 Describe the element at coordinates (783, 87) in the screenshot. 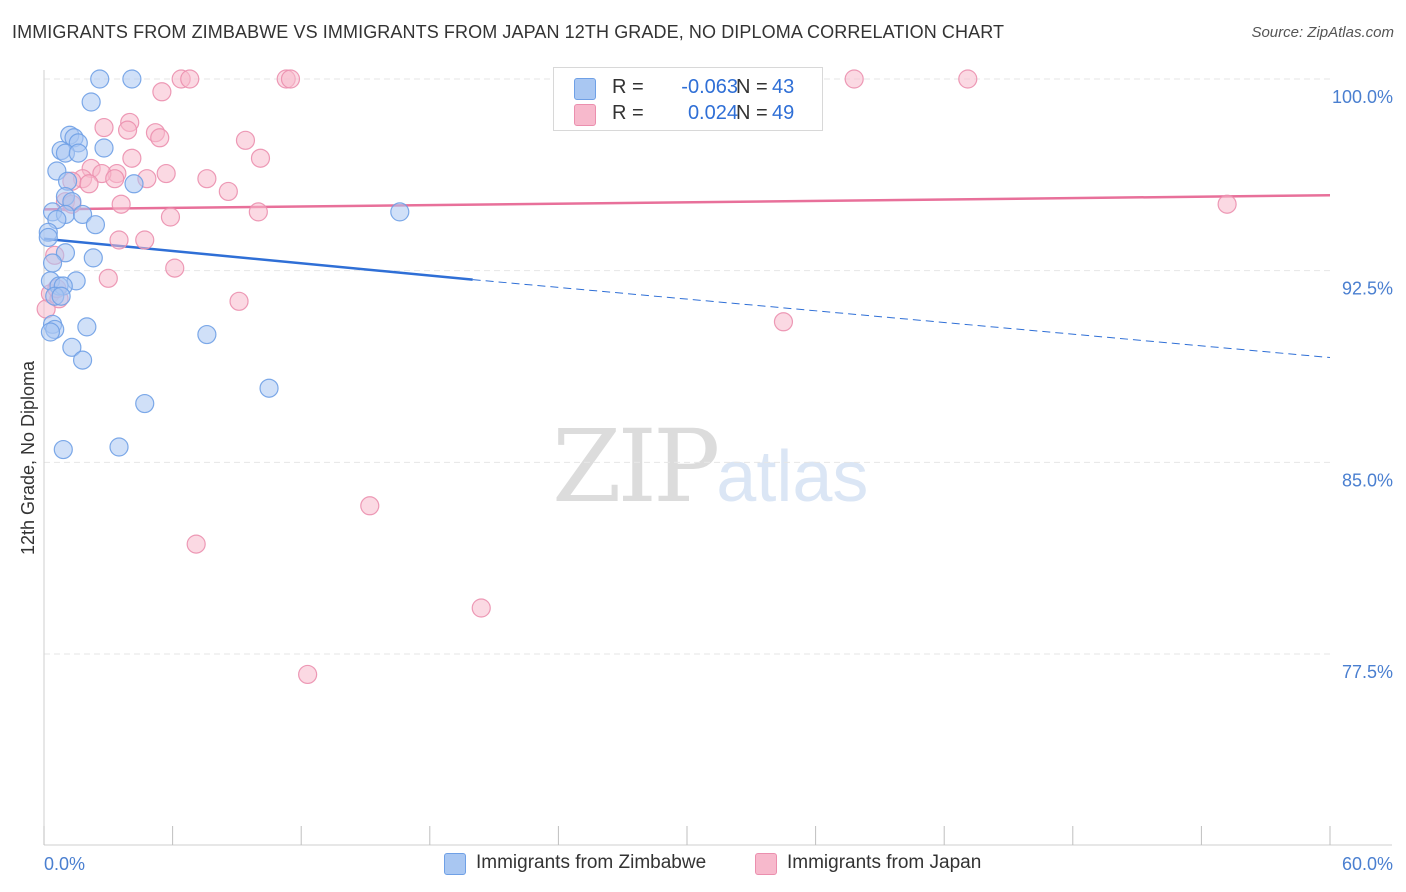

I see `legend-n-value: 43` at that location.